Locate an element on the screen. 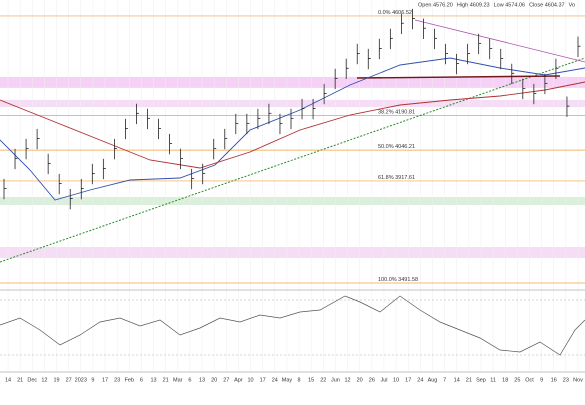 The image size is (585, 405). x-tick-label: Jul is located at coordinates (383, 380).